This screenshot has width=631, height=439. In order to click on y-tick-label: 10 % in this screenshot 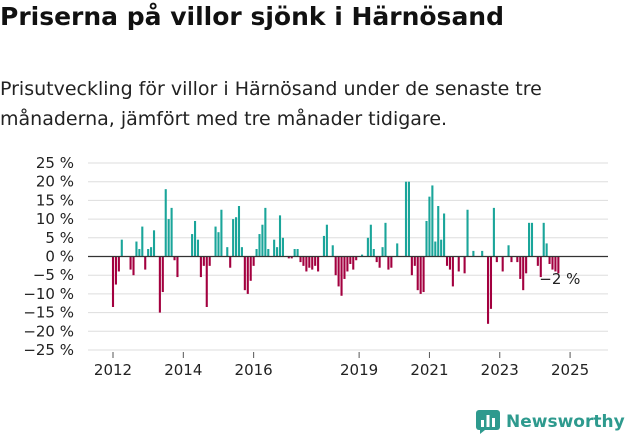, I will do `click(55, 219)`.